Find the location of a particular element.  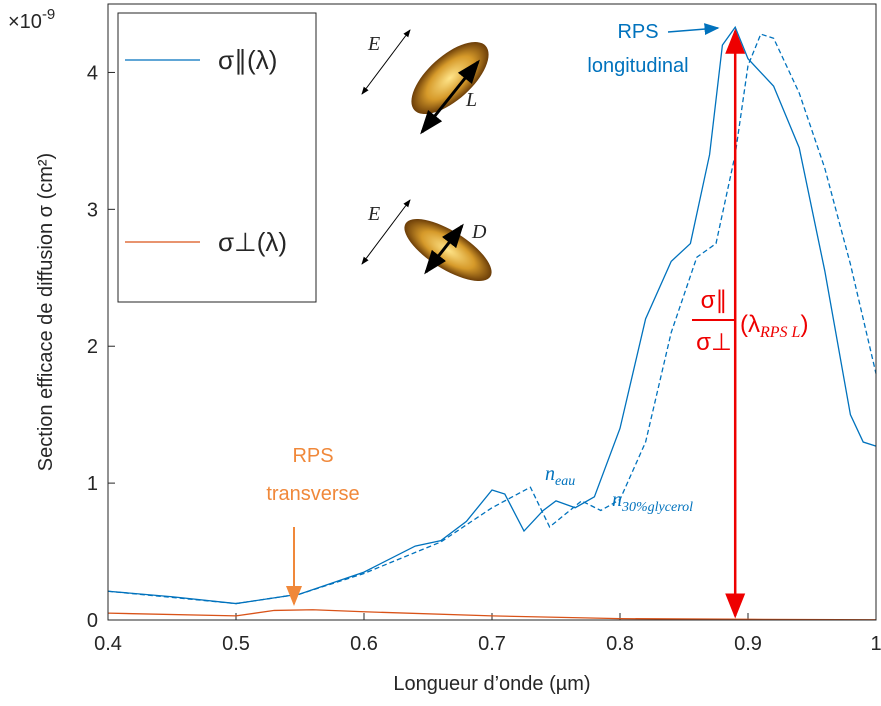

y-tick-label: 1 is located at coordinates (92, 484).